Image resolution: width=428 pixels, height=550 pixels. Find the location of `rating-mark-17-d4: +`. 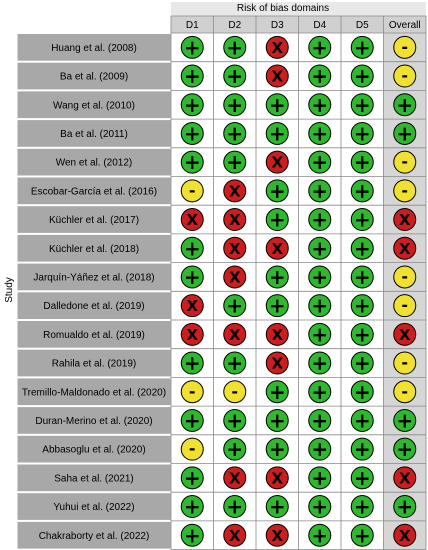

rating-mark-17-d4: + is located at coordinates (320, 507).